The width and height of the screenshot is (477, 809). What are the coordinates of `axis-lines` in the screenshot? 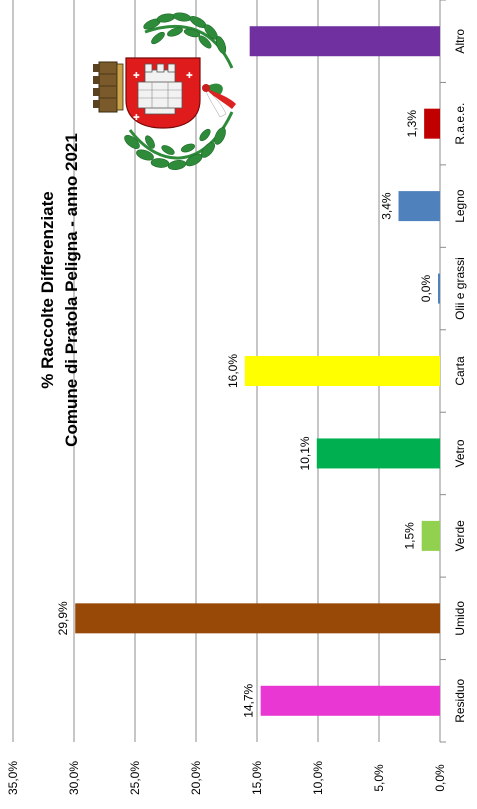 It's located at (442, 371).